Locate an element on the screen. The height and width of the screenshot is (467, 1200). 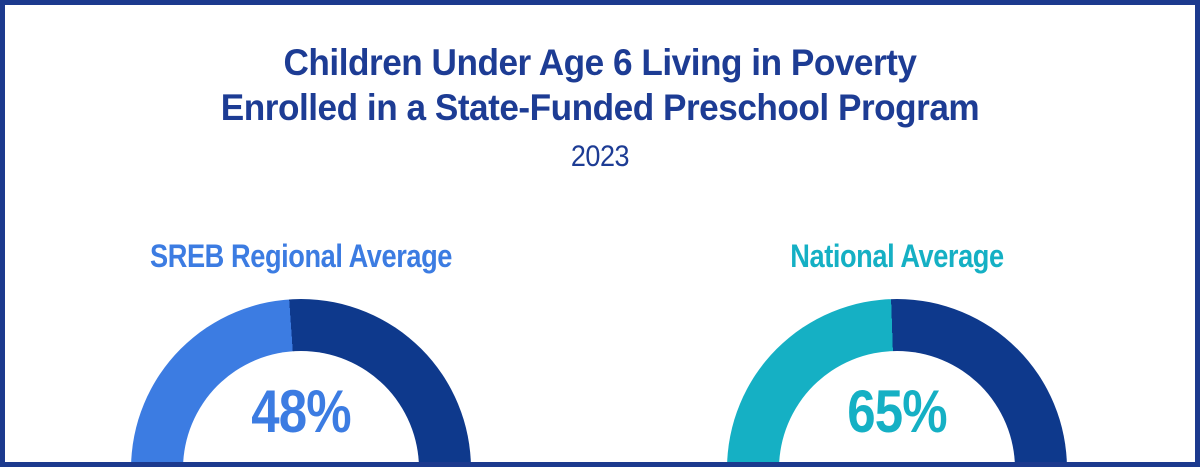
gauge-national-donut: 65% is located at coordinates (897, 383).